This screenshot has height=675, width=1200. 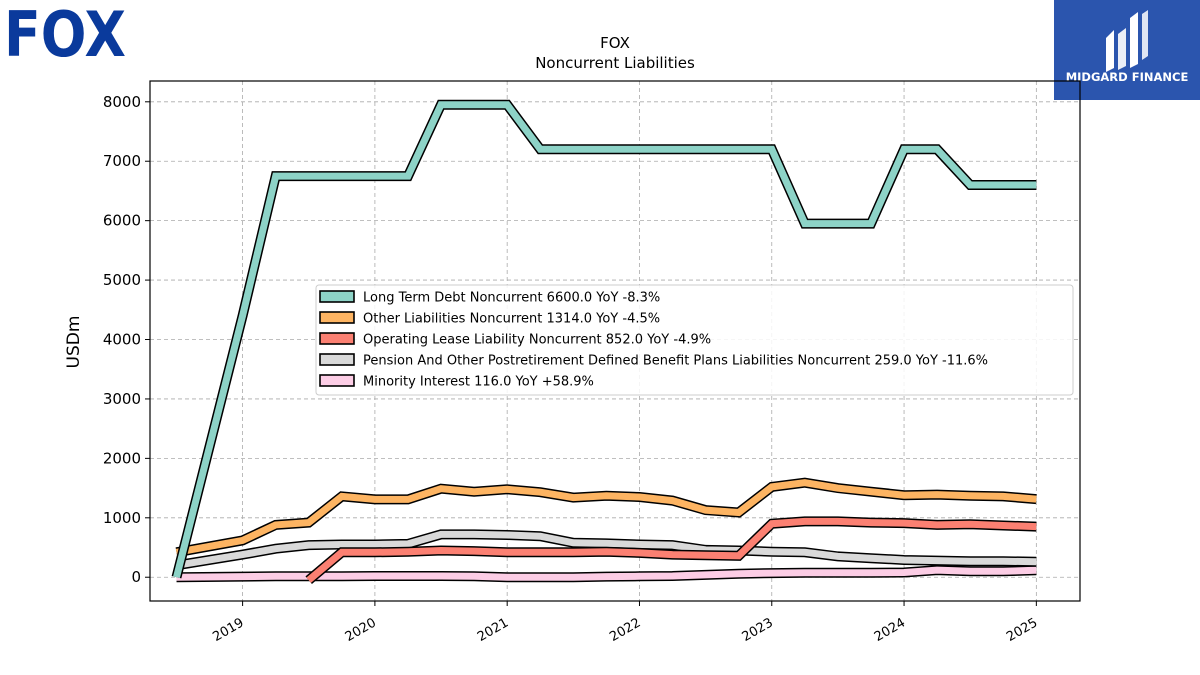 What do you see at coordinates (337, 359) in the screenshot?
I see `legend-swatch-pension-and-other-postretirement-defined-benefit-plans-liabilities-noncurrent` at bounding box center [337, 359].